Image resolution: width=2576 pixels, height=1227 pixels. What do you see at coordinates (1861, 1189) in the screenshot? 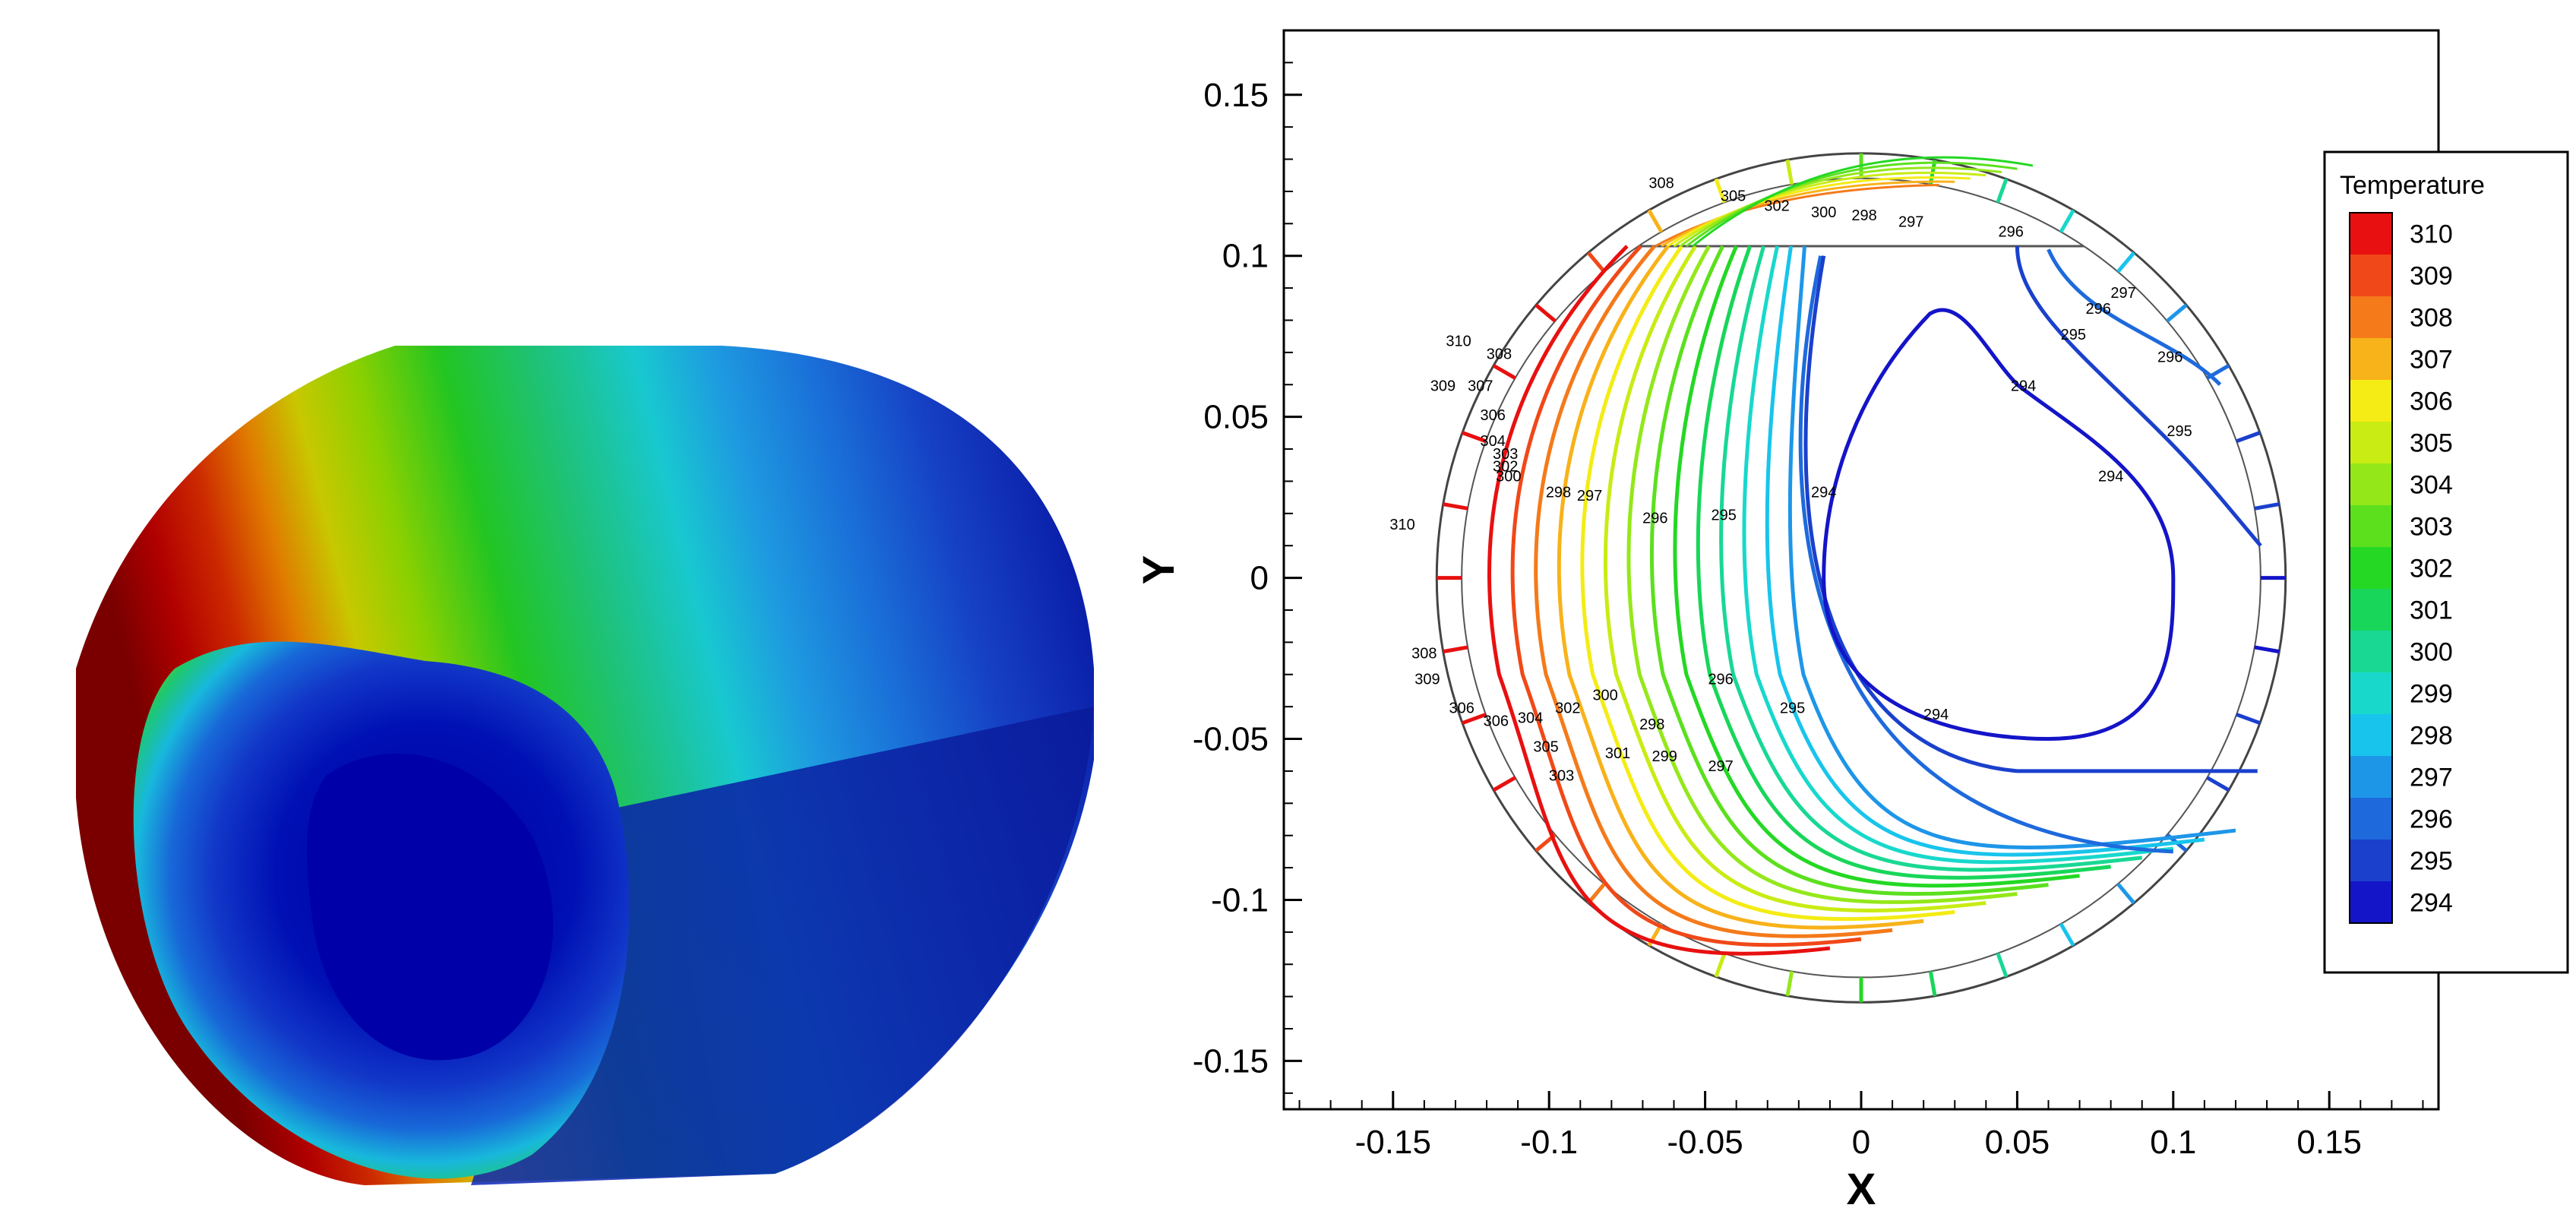
I see `x-axis-title: X` at bounding box center [1861, 1189].